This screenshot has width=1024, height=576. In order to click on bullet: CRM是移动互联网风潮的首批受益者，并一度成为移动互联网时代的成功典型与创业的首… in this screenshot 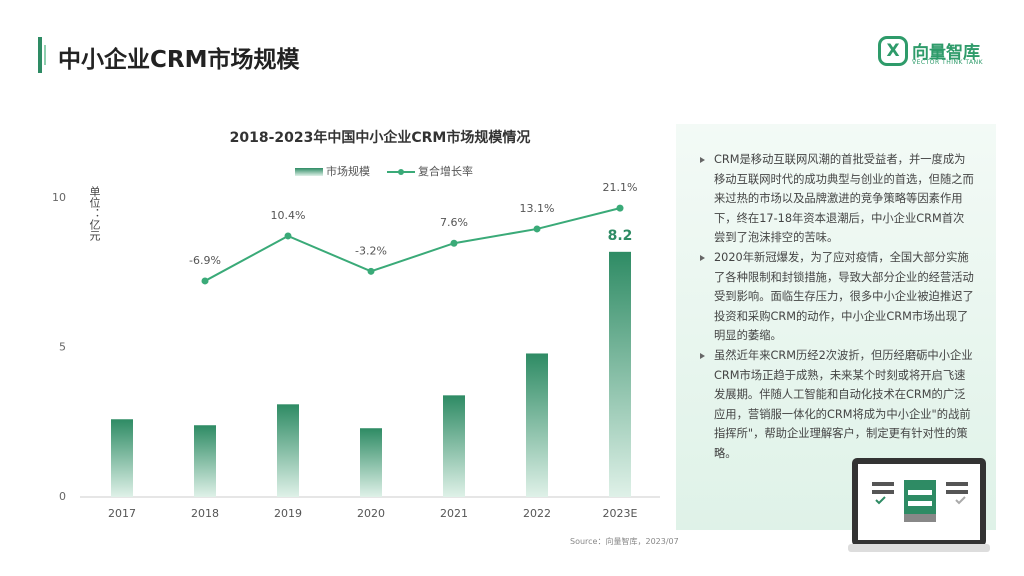, I will do `click(836, 199)`.